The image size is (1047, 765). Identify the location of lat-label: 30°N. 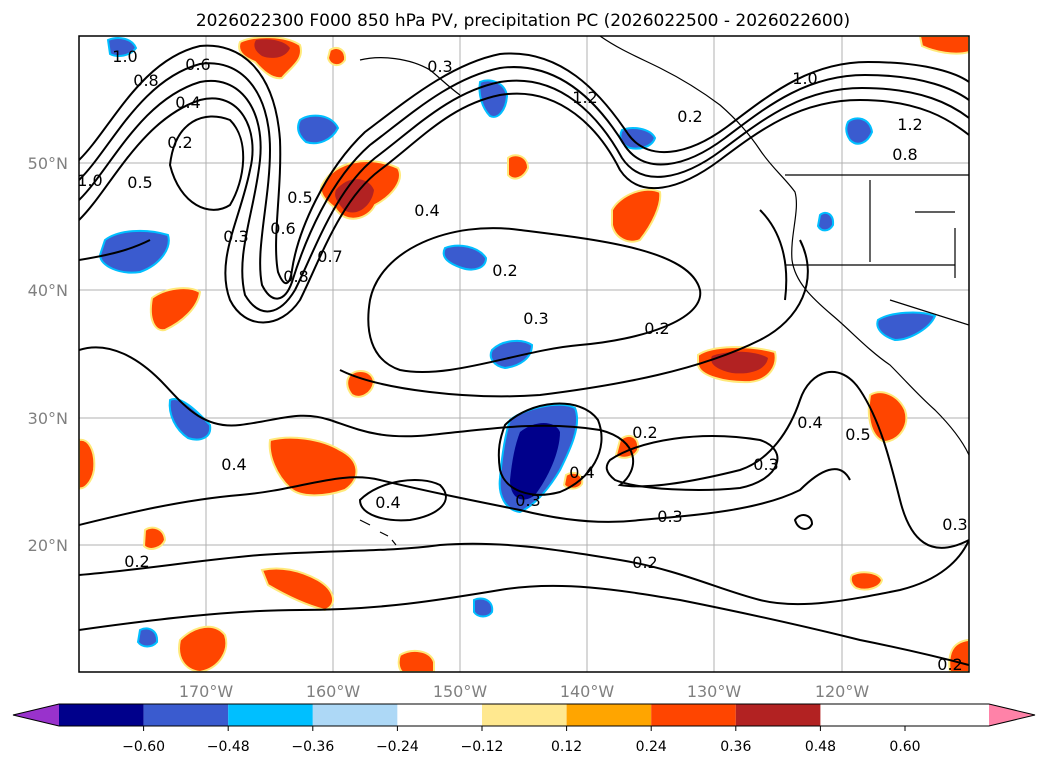
(48, 418).